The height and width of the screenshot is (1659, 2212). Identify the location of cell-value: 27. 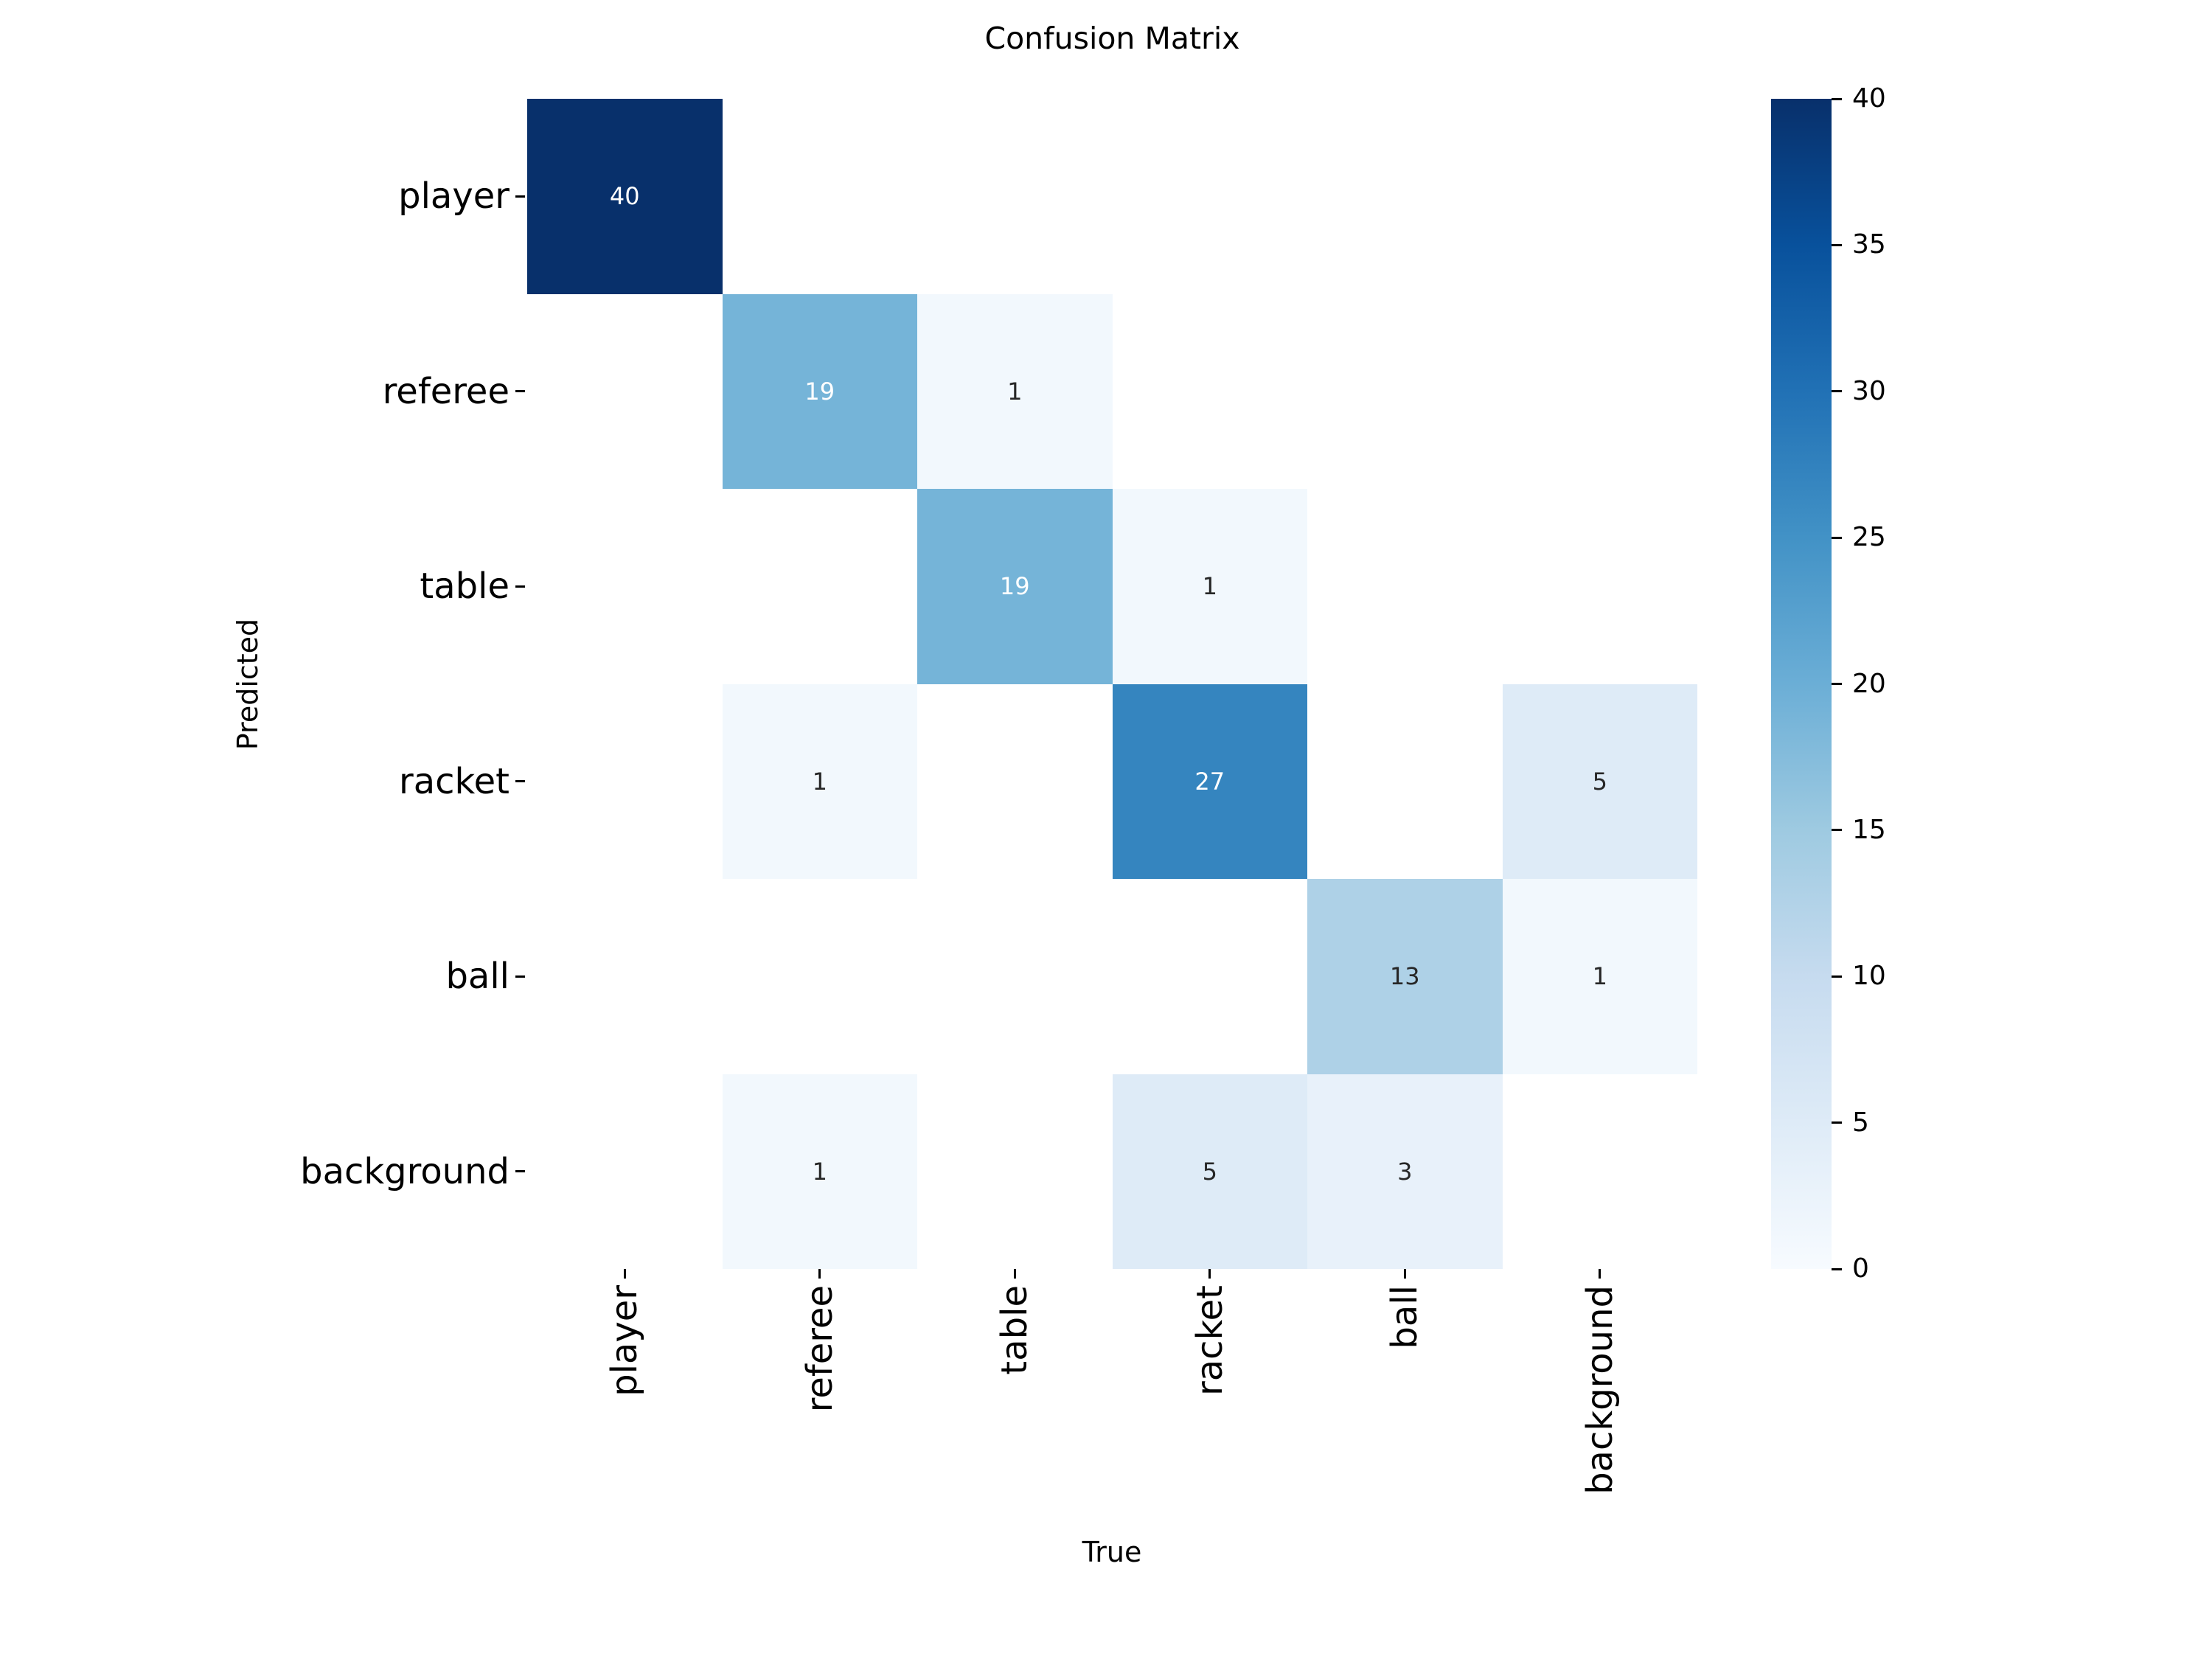
(1209, 781).